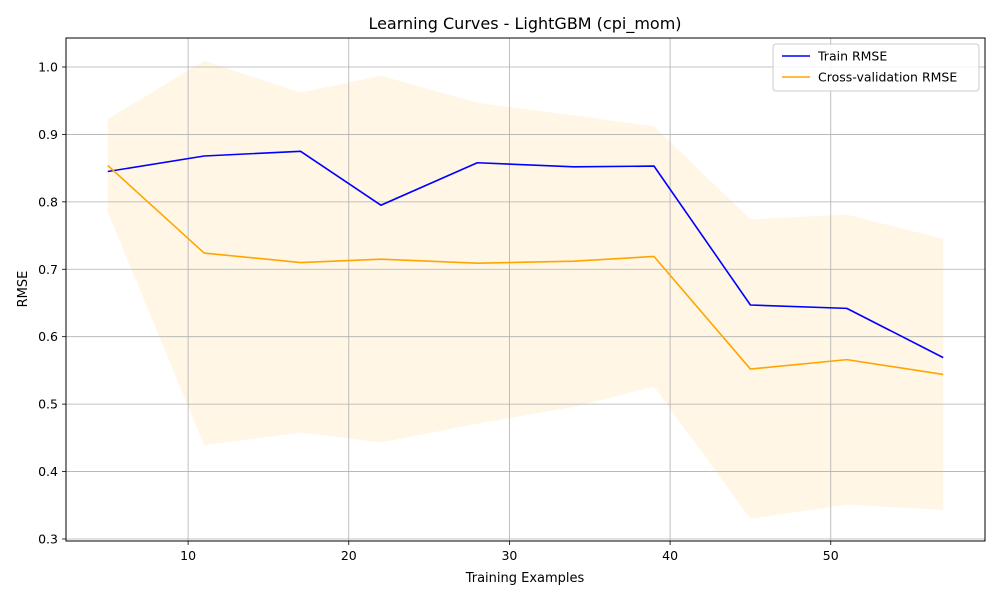  Describe the element at coordinates (48, 201) in the screenshot. I see `y-tick-label: 0.8` at that location.